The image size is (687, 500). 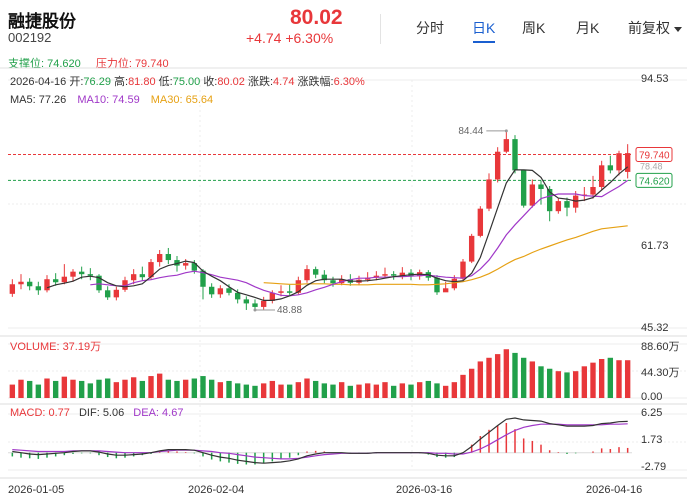 What do you see at coordinates (108, 100) in the screenshot?
I see `ma10-legend: MA10: 74.59` at bounding box center [108, 100].